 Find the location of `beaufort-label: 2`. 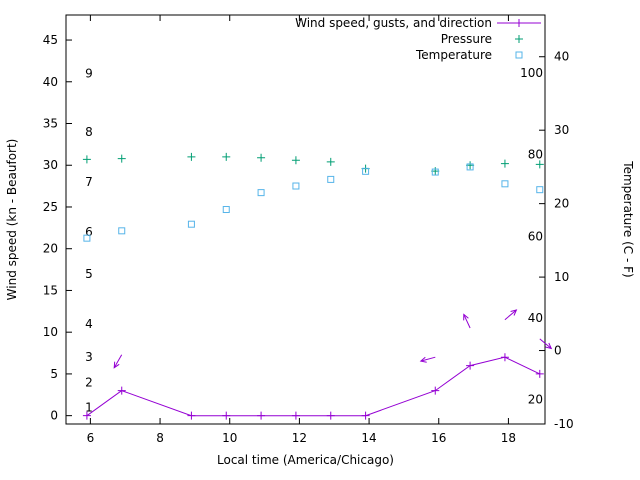

beaufort-label: 2 is located at coordinates (89, 382).